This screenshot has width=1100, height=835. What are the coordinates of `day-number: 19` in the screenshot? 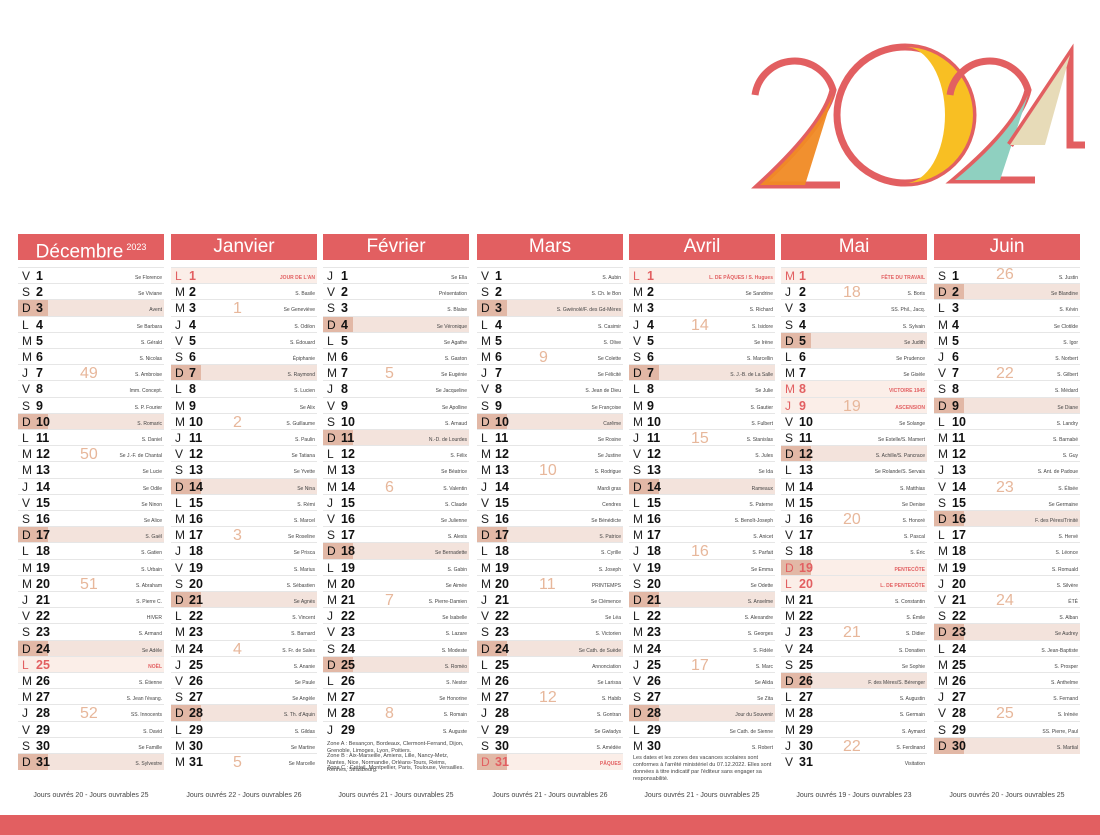 It's located at (196, 567).